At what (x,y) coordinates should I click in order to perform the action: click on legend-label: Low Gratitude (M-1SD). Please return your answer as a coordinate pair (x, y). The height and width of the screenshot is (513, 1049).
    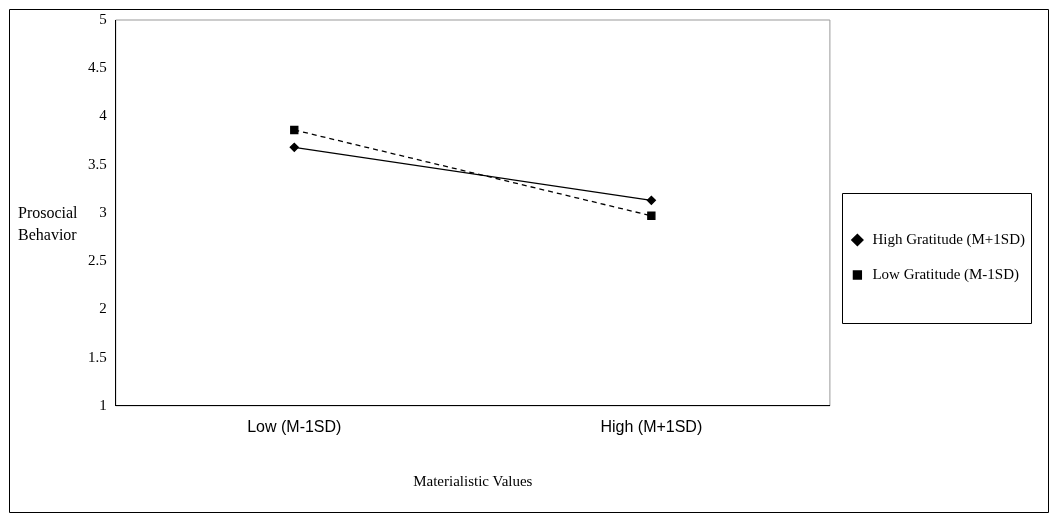
    Looking at the image, I should click on (946, 274).